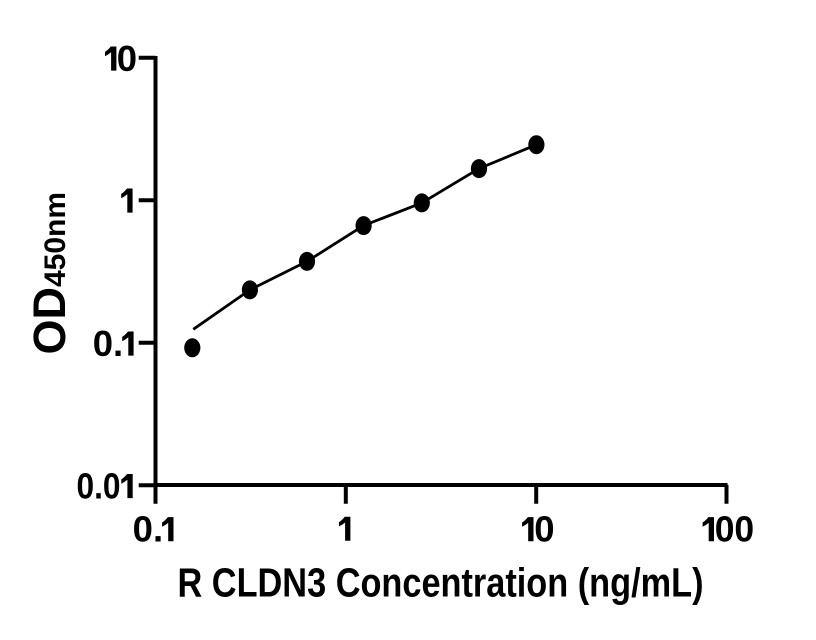 The height and width of the screenshot is (640, 816). I want to click on svg-text: 00, so click(735, 529).